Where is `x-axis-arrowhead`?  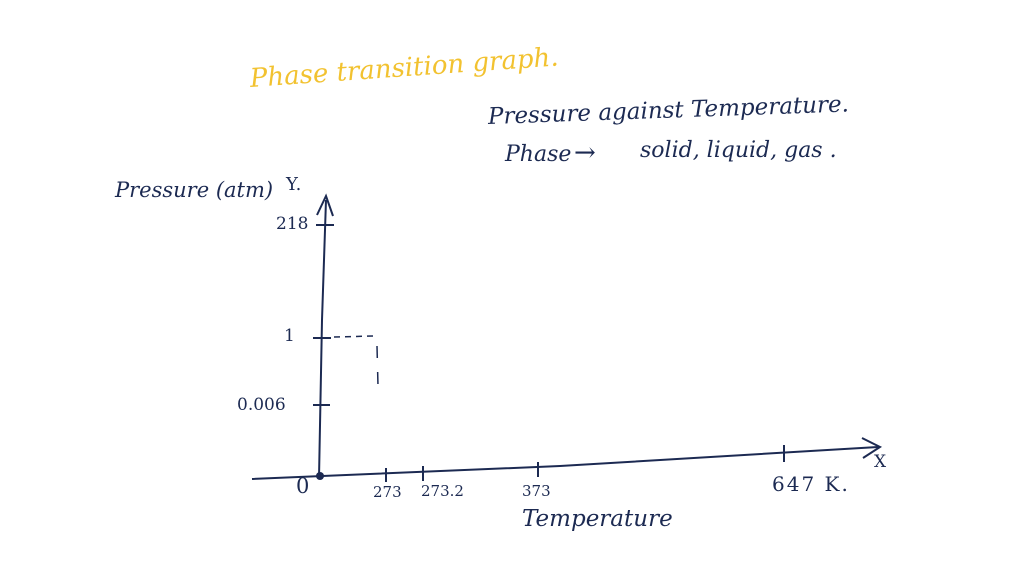
x-axis-arrowhead is located at coordinates (872, 448).